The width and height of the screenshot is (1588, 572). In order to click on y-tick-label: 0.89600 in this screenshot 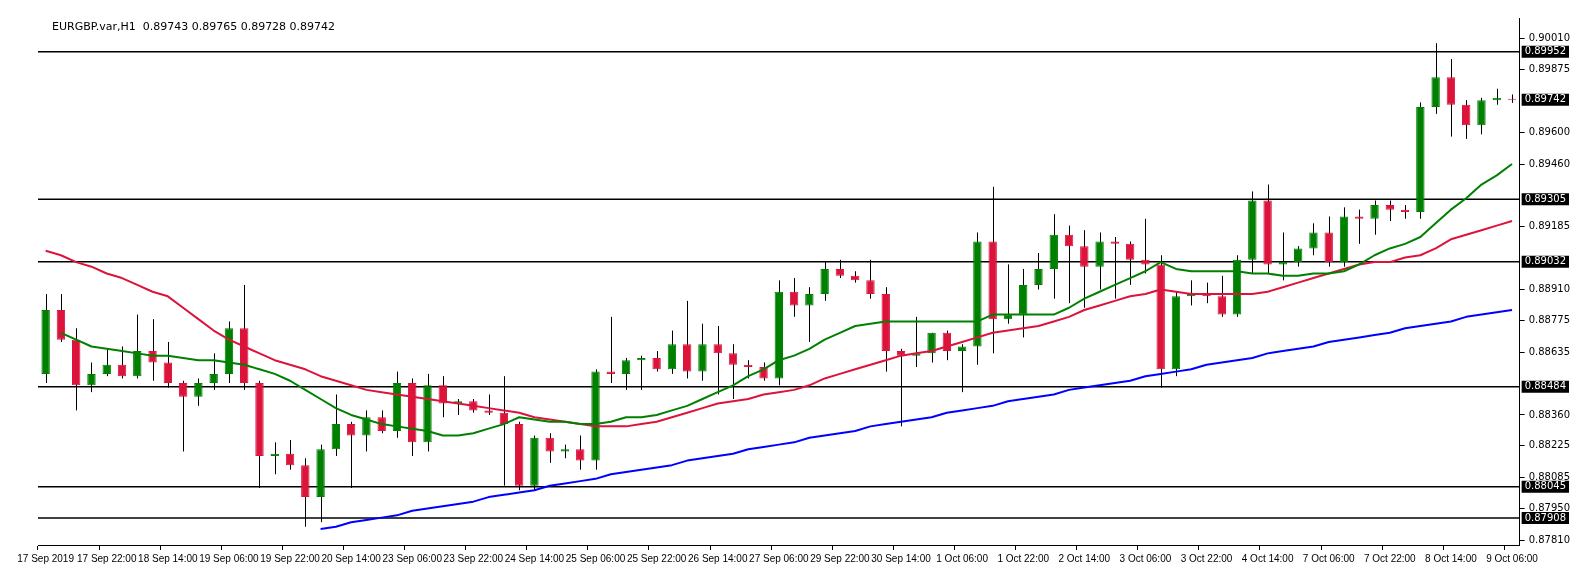, I will do `click(1549, 131)`.